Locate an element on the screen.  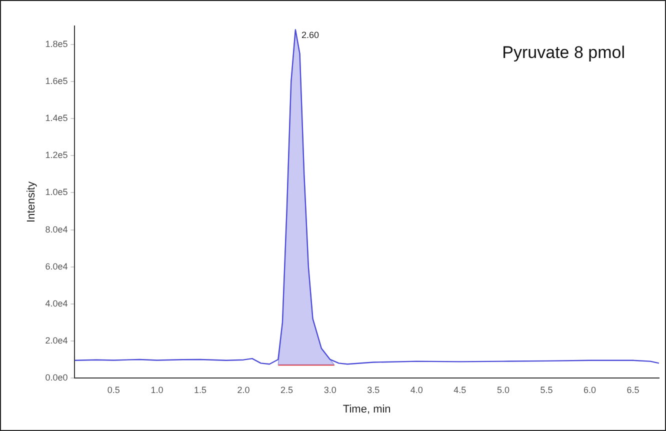
y-tick-label: 1.8e5 is located at coordinates (56, 44).